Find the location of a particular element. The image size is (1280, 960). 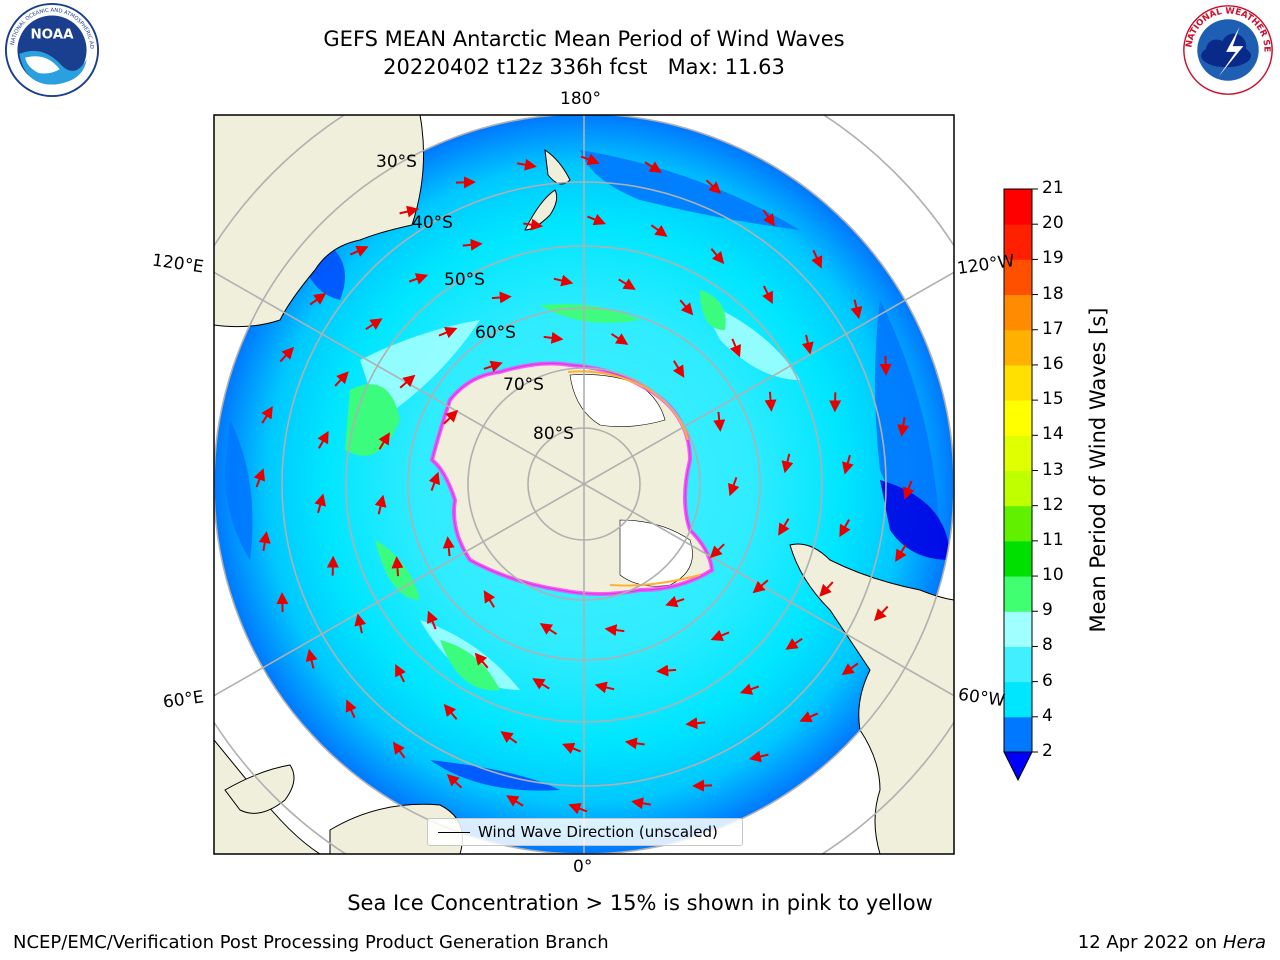

footer-host: Hera is located at coordinates (1244, 942).